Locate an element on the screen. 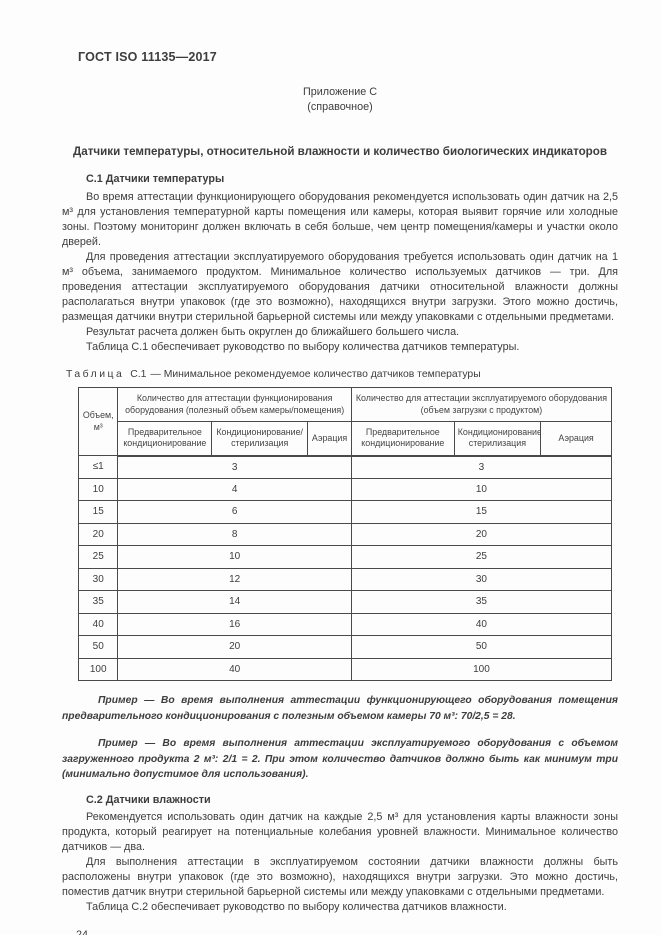 This screenshot has width=661, height=935. table-row: 25 10 25 is located at coordinates (345, 557).